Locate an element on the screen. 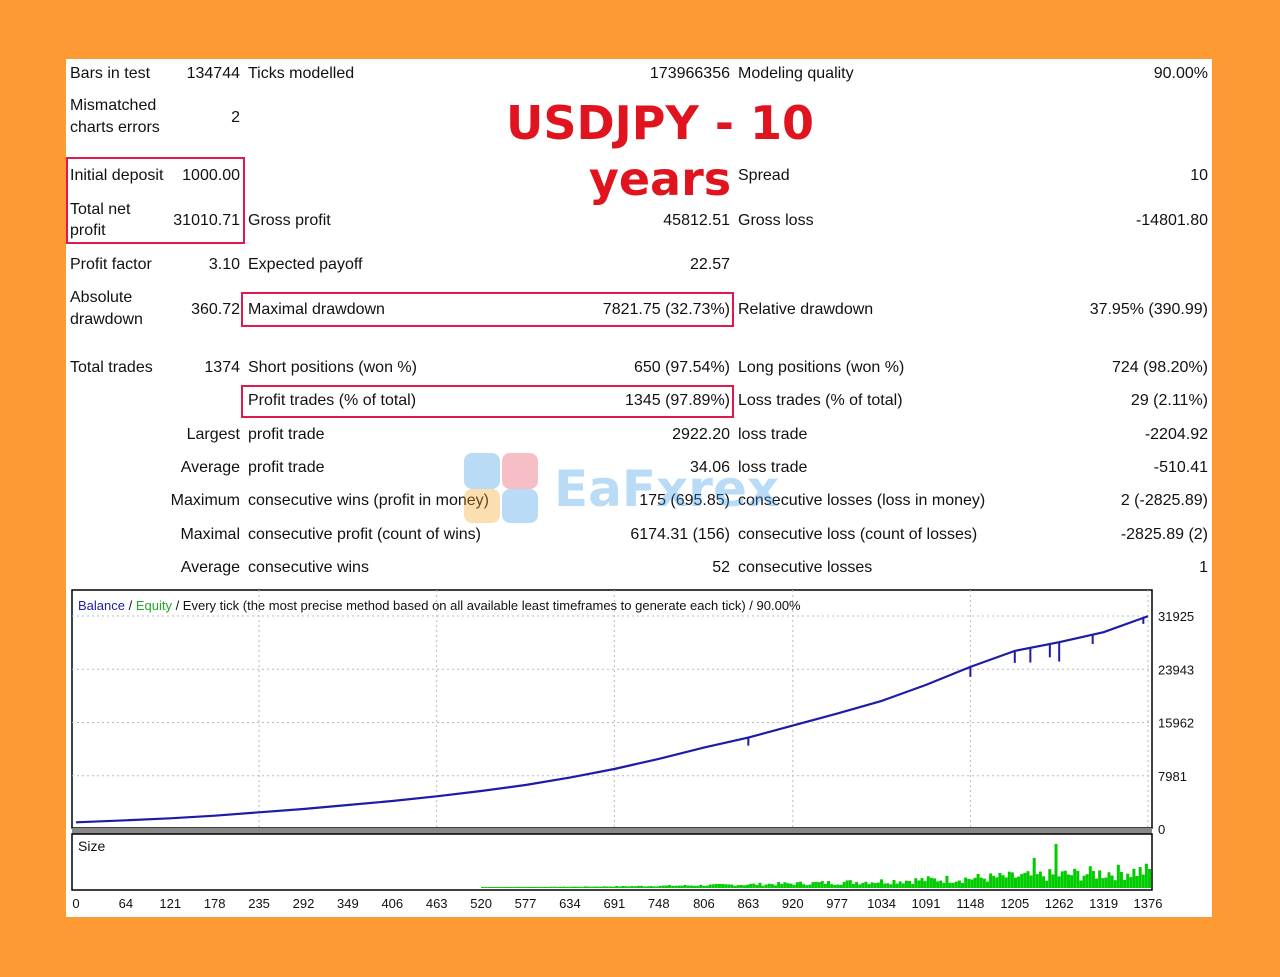 The height and width of the screenshot is (977, 1280). total-net-label-1: Total net is located at coordinates (100, 209).